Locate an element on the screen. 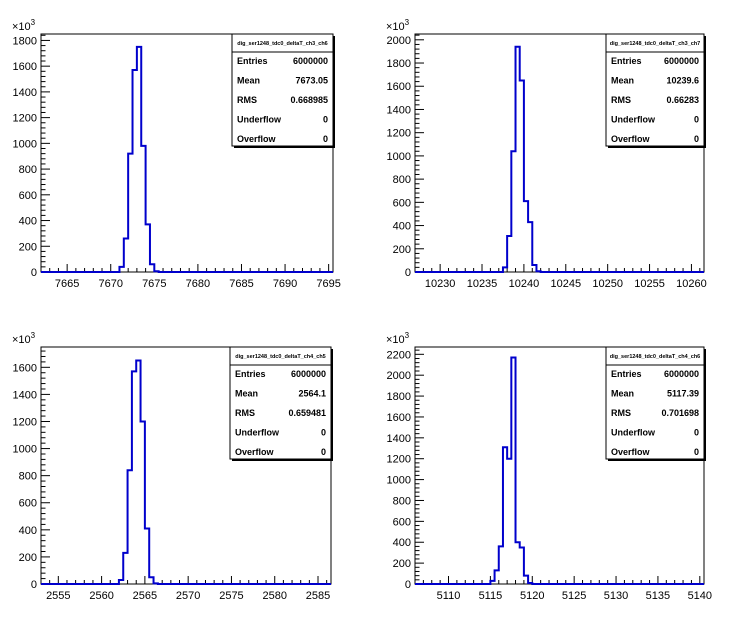  x-tick-label: 7670 is located at coordinates (110, 284).